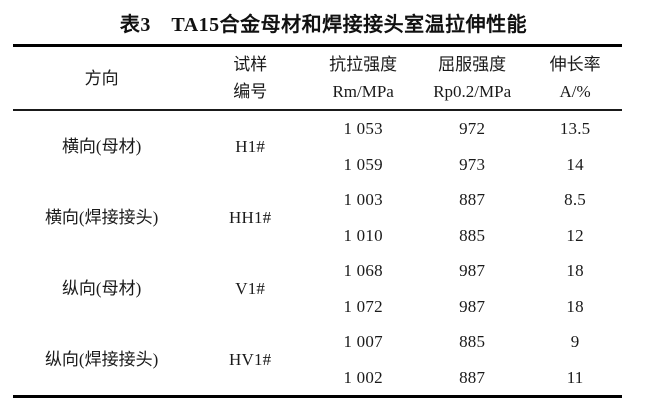 This screenshot has height=405, width=647. I want to click on cell-rm: 1 007, so click(363, 342).